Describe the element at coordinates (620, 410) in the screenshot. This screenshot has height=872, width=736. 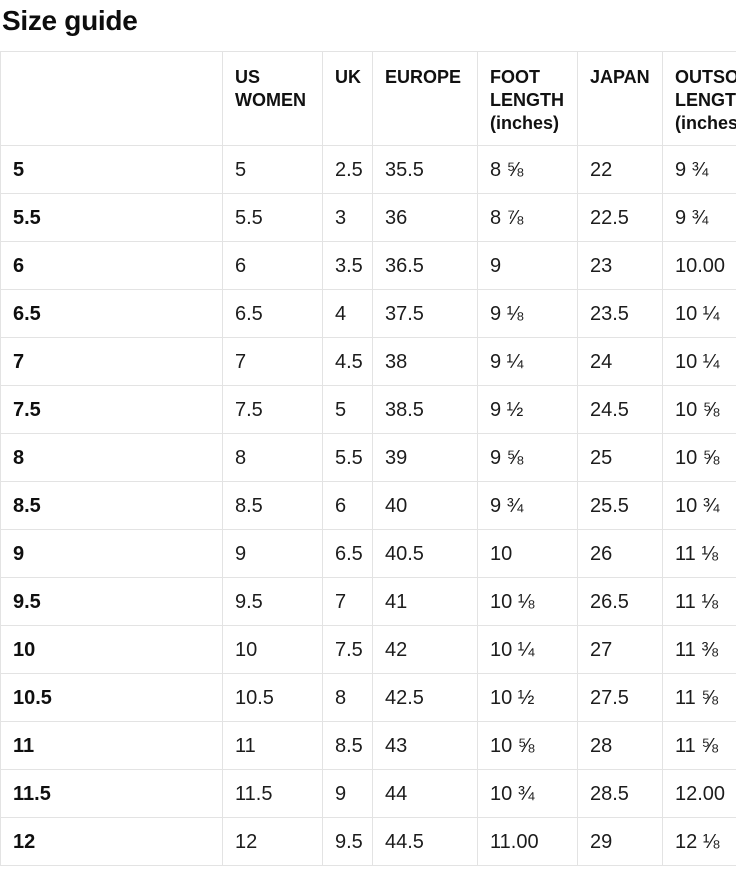
I see `cell-japan: 24.5` at that location.